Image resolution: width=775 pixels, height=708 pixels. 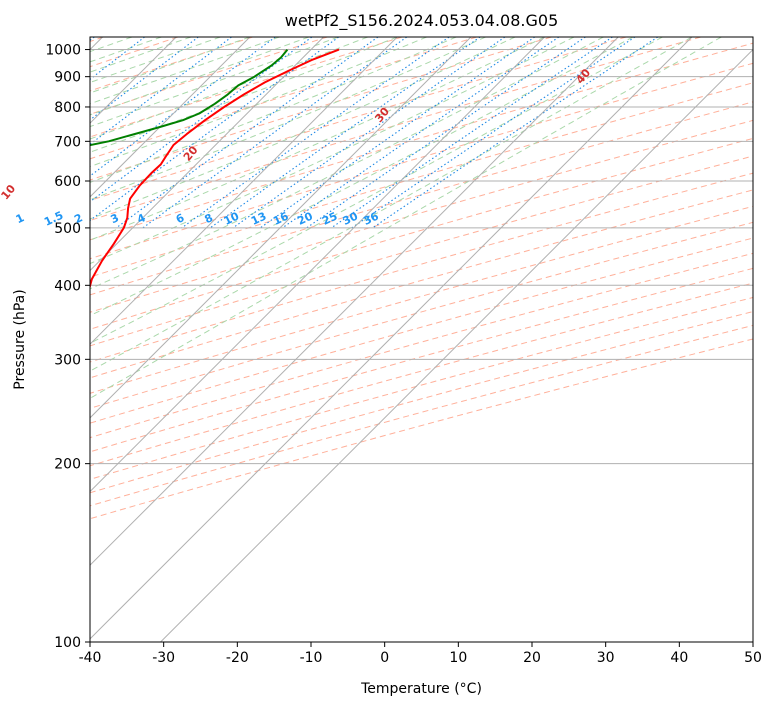 I want to click on mixing-ratio-label: 13, so click(x=258, y=219).